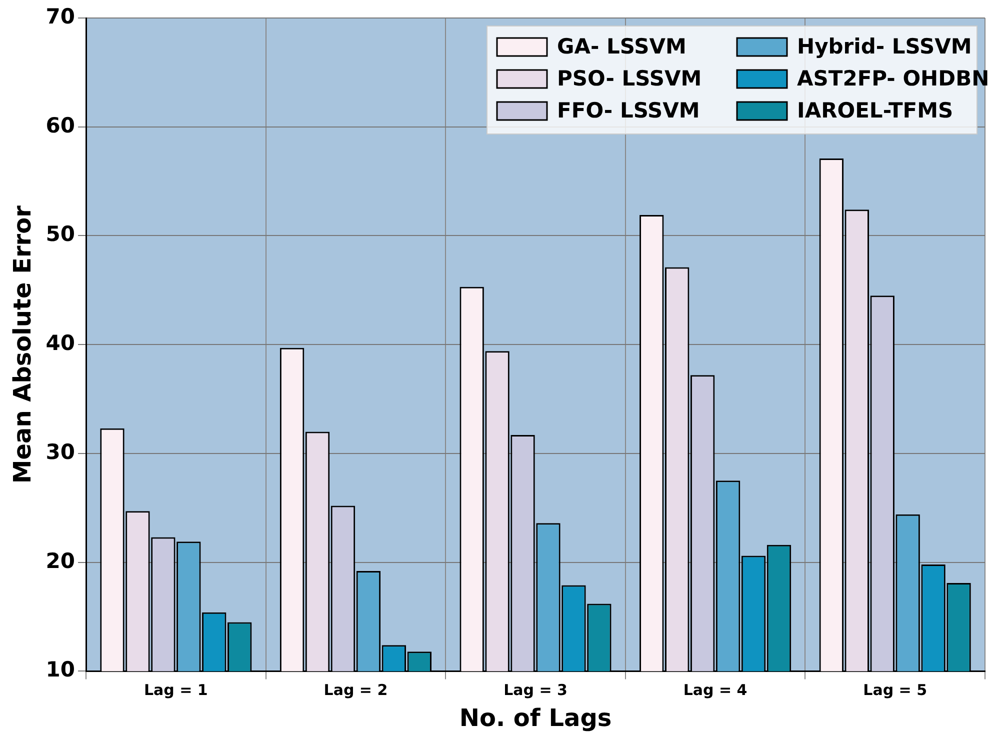 The image size is (989, 740). Describe the element at coordinates (22, 344) in the screenshot. I see `y-axis-title: Mean Absolute Error` at that location.